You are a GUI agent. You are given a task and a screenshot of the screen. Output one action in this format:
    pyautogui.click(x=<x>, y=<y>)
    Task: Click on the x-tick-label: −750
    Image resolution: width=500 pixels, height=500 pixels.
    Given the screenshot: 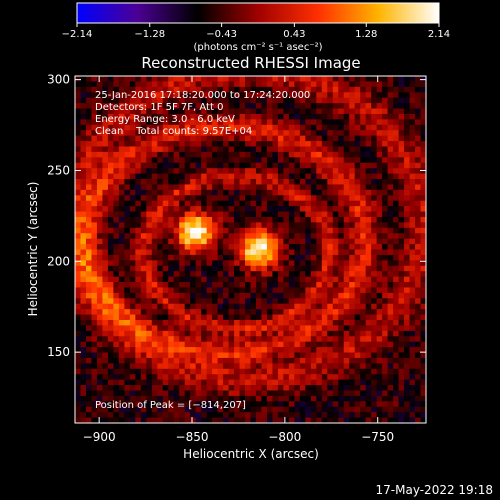 What is the action you would take?
    pyautogui.click(x=377, y=437)
    